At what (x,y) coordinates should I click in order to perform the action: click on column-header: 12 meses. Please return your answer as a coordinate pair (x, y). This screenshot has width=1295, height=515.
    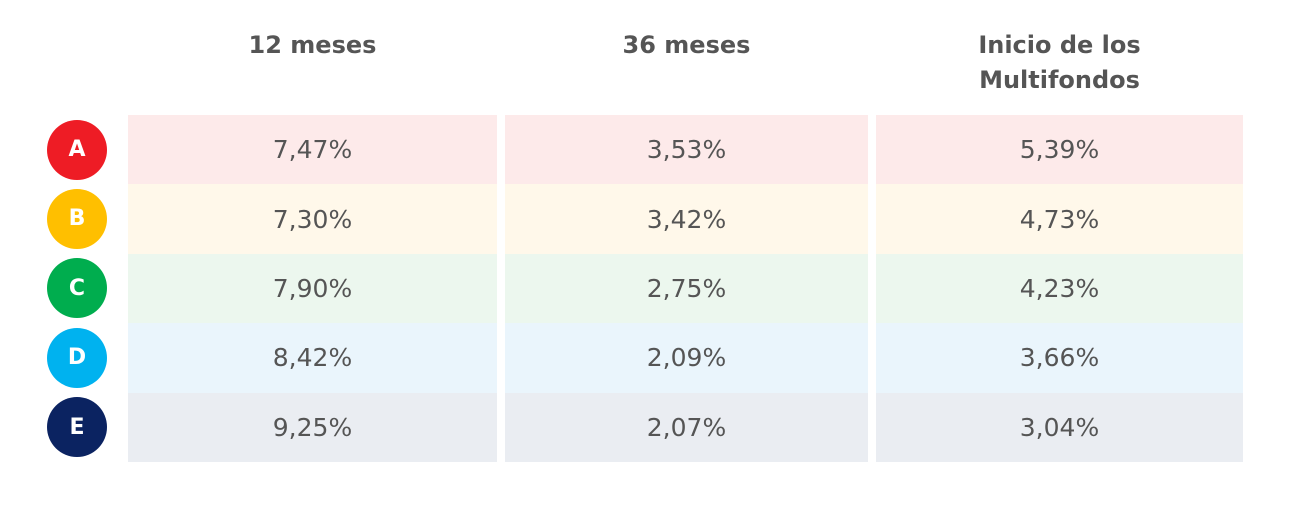
    Looking at the image, I should click on (312, 45).